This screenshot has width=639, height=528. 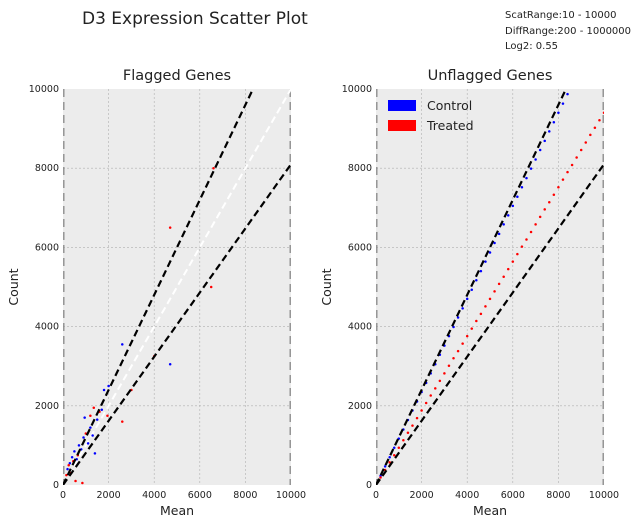 What do you see at coordinates (44, 89) in the screenshot?
I see `flagged-y-tick-label-5: 10000` at bounding box center [44, 89].